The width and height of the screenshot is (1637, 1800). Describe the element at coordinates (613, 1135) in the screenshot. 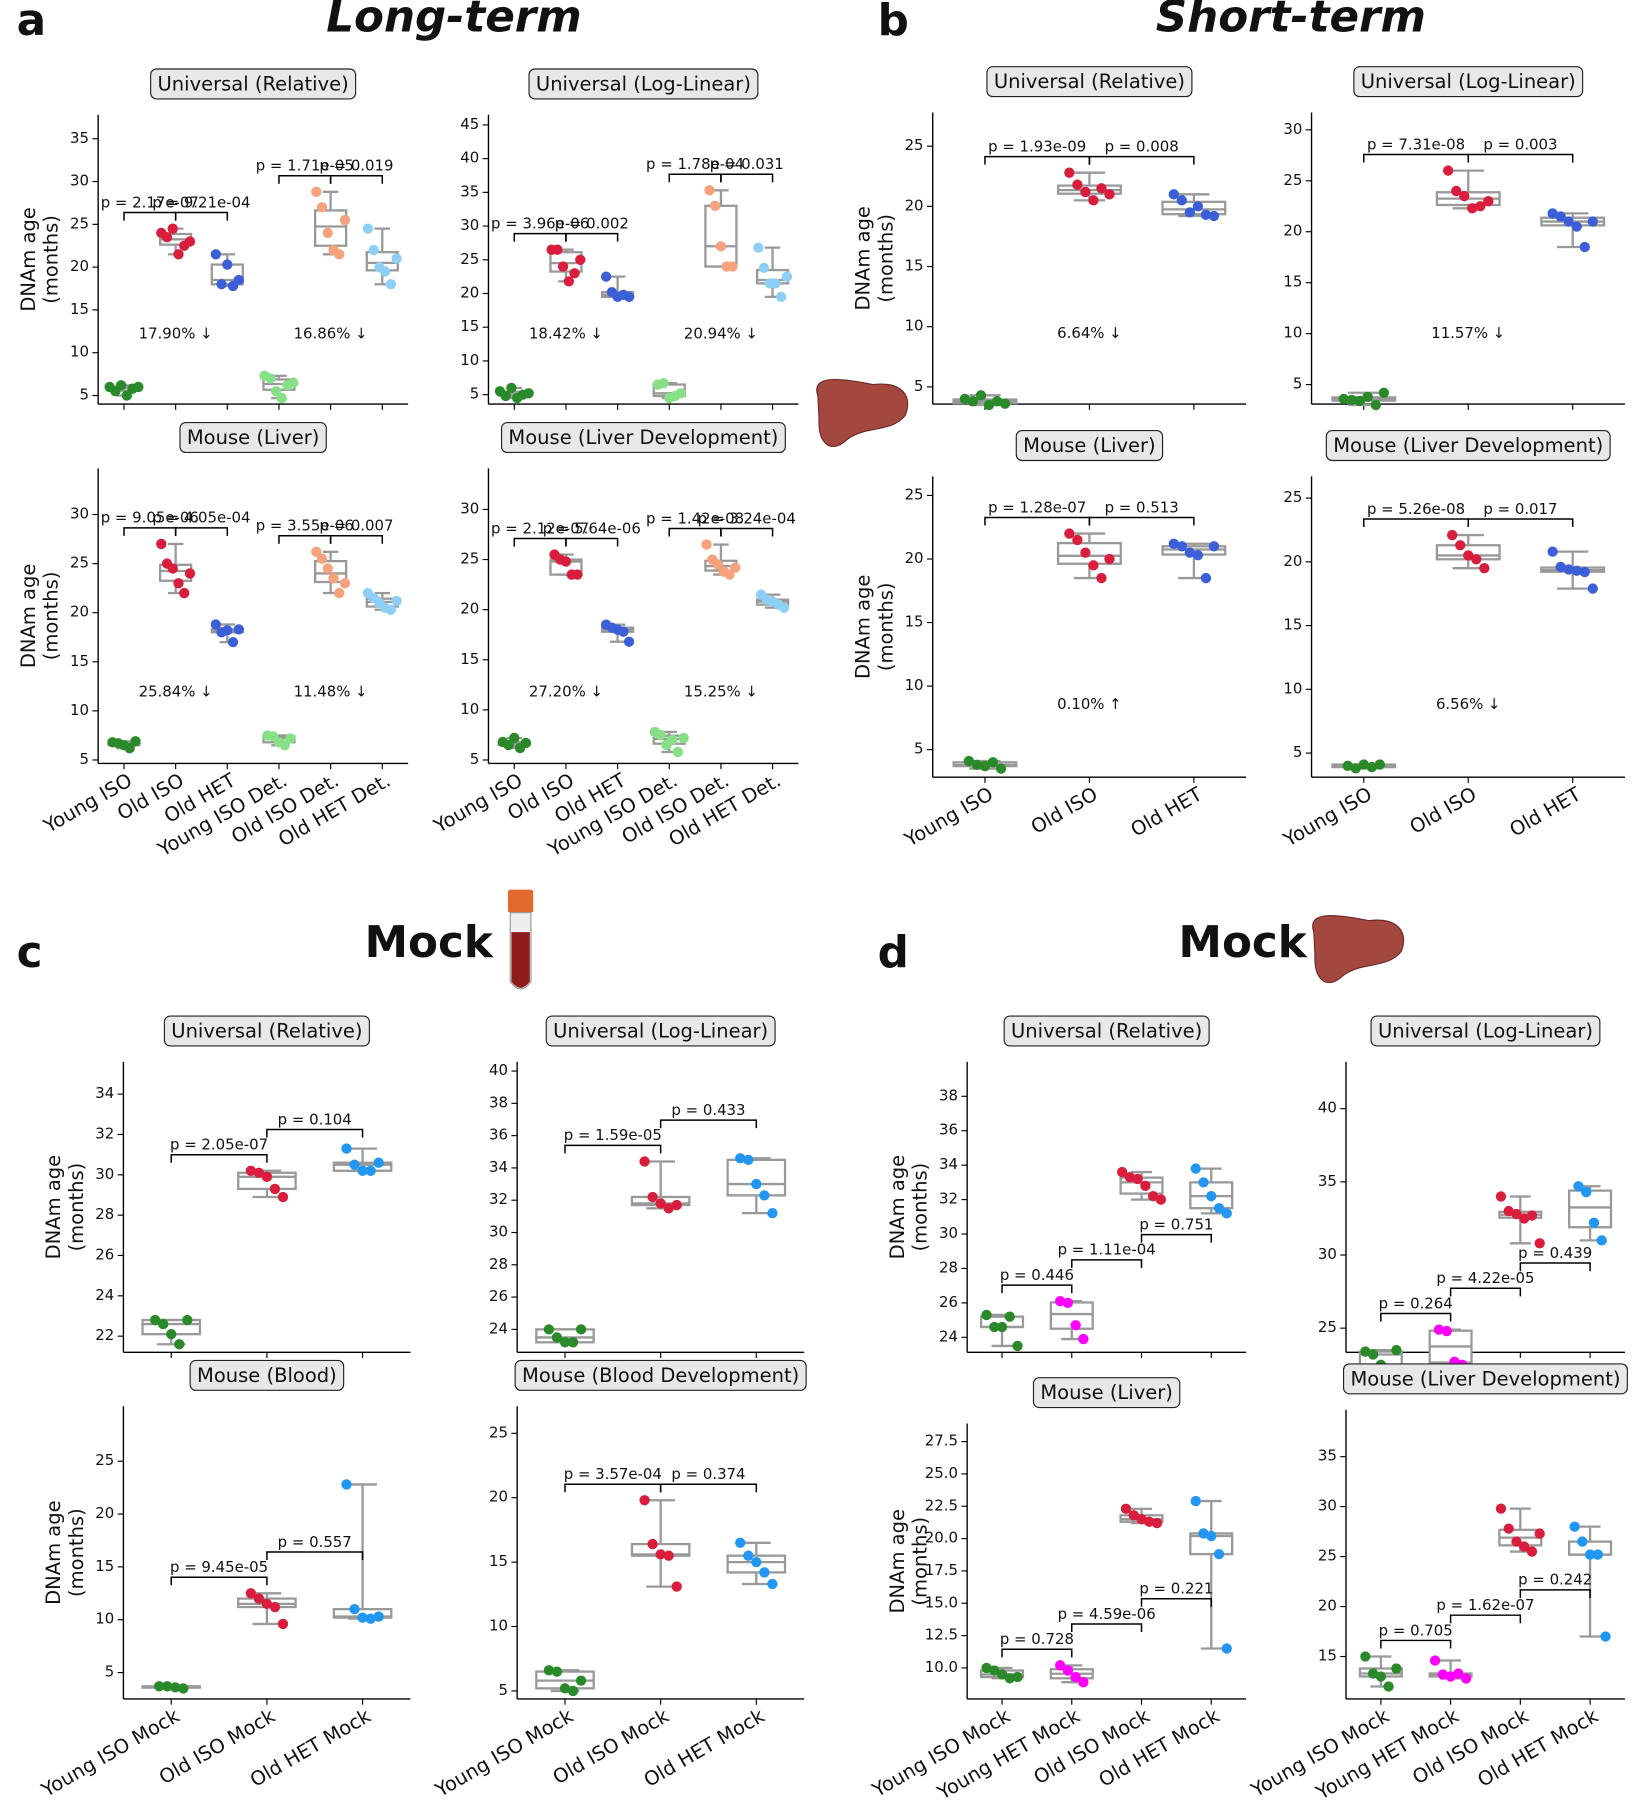

I see `p-value: p = 1.59e-05` at that location.